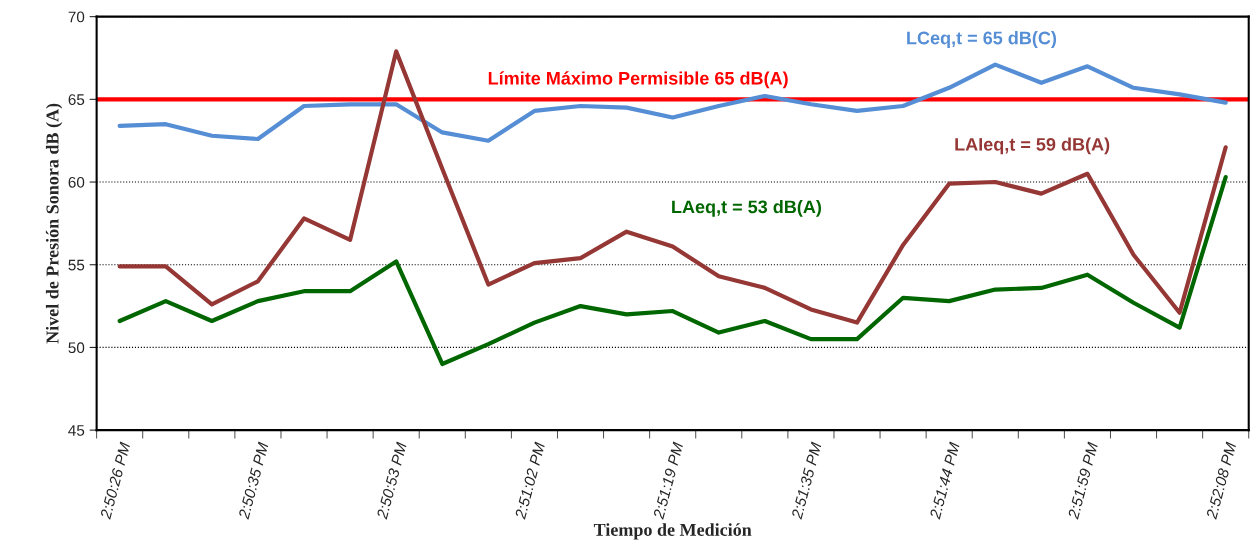 This screenshot has width=1255, height=555. I want to click on y-tick-label: 65, so click(76, 100).